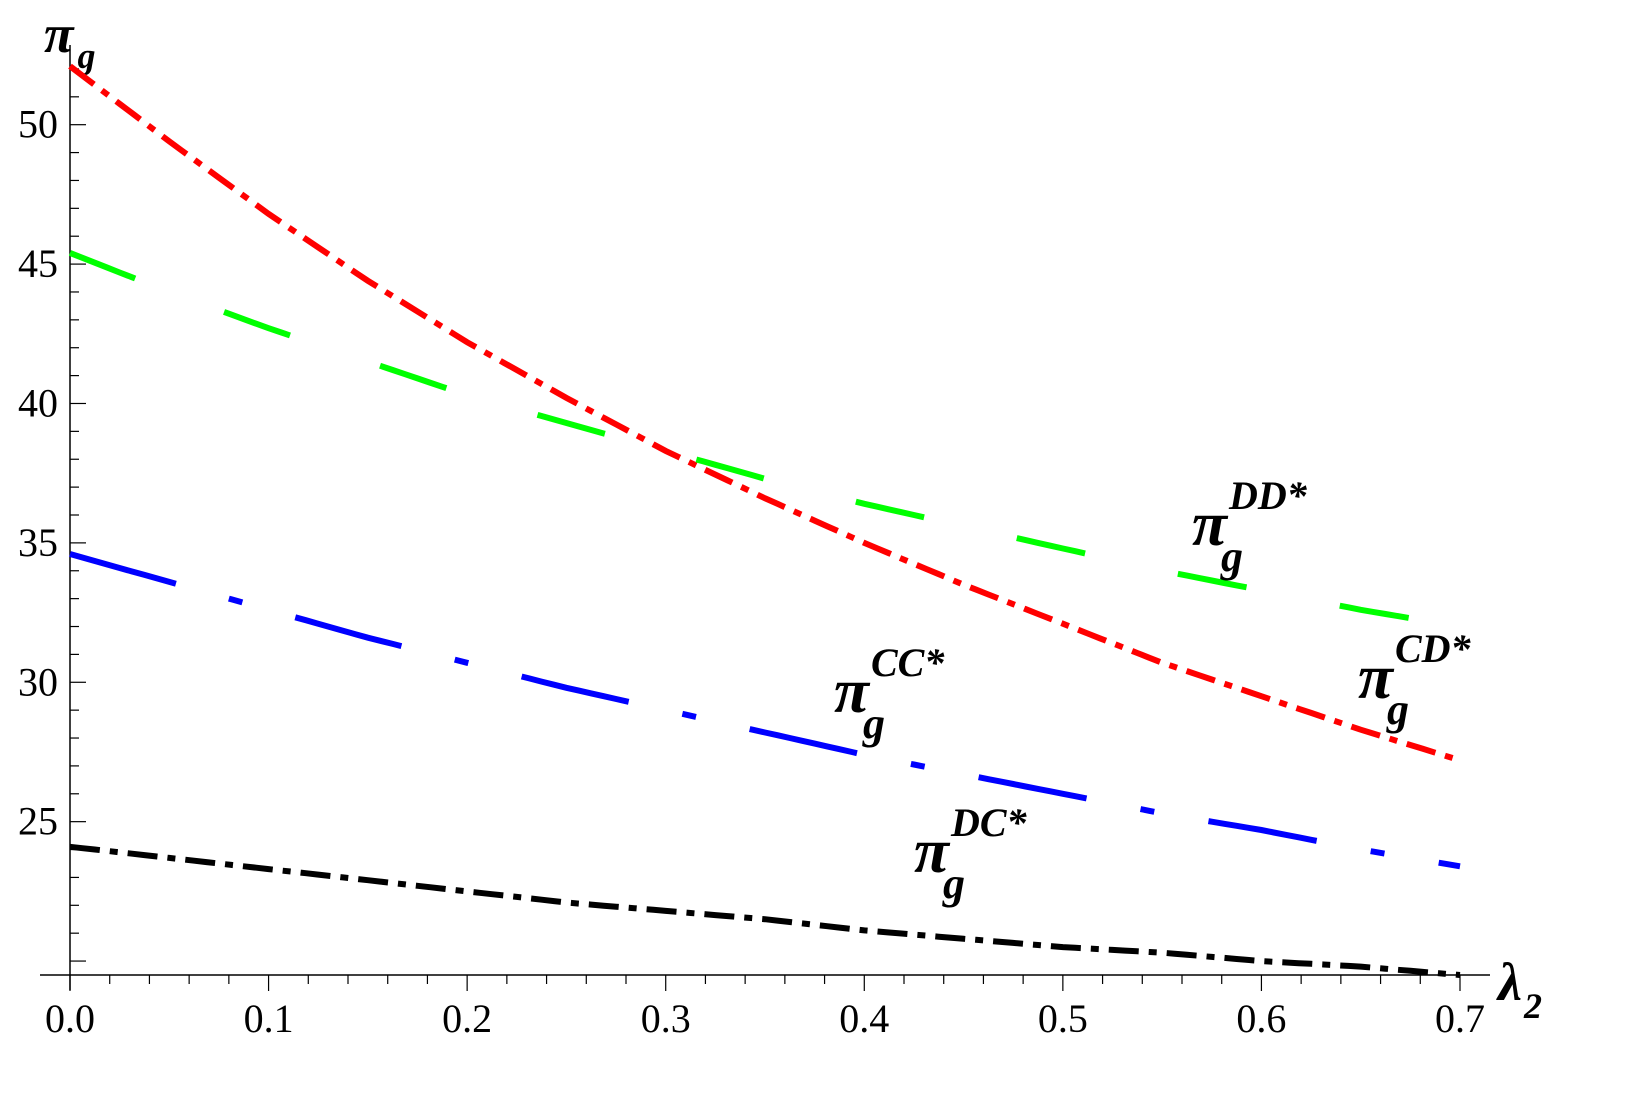 This screenshot has width=1638, height=1100. I want to click on y-tick-label: 30, so click(38, 681).